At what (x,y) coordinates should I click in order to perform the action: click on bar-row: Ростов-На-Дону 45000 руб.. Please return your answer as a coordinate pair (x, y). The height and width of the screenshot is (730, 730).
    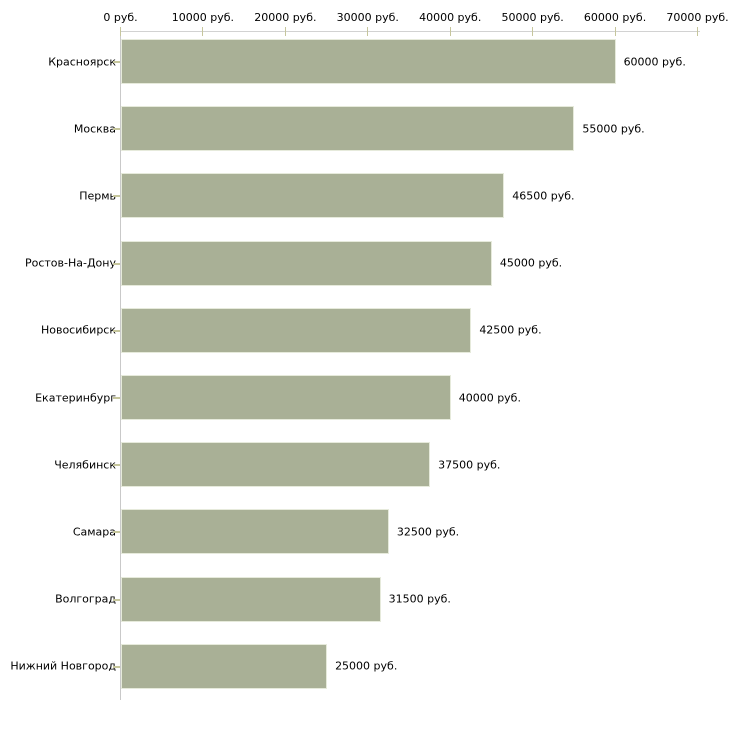
    Looking at the image, I should click on (365, 263).